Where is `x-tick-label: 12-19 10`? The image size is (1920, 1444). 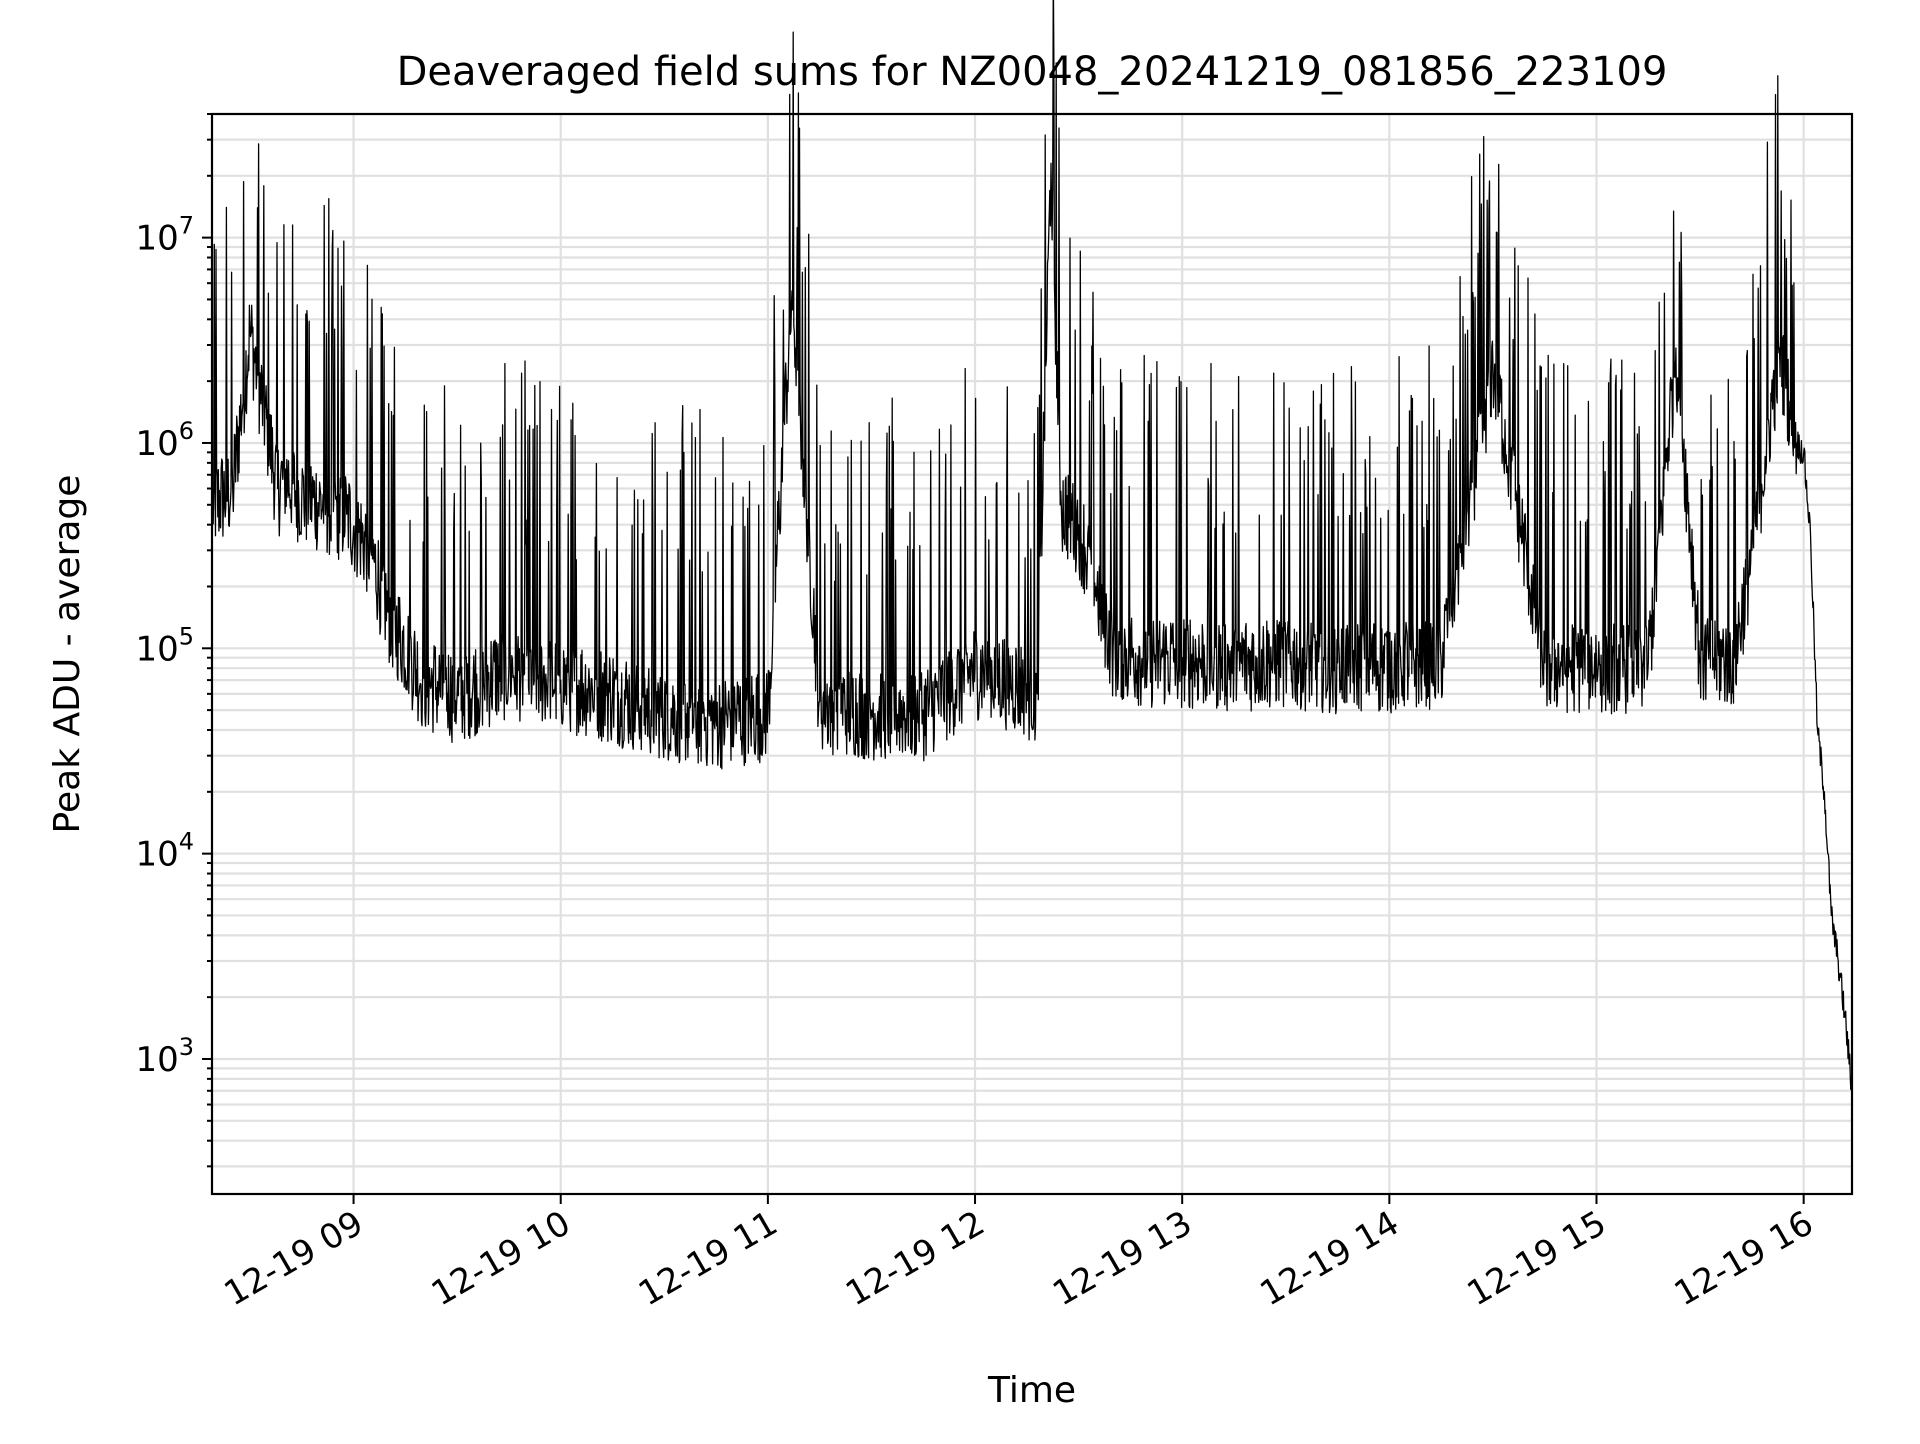 x-tick-label: 12-19 10 is located at coordinates (501, 1258).